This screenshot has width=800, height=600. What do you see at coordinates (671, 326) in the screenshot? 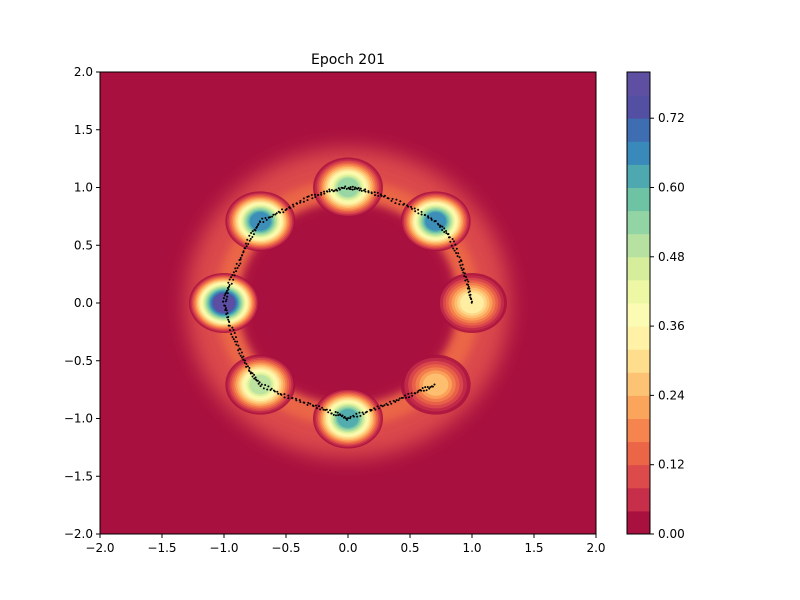
I see `colorbar-tick-label: 0.36` at bounding box center [671, 326].